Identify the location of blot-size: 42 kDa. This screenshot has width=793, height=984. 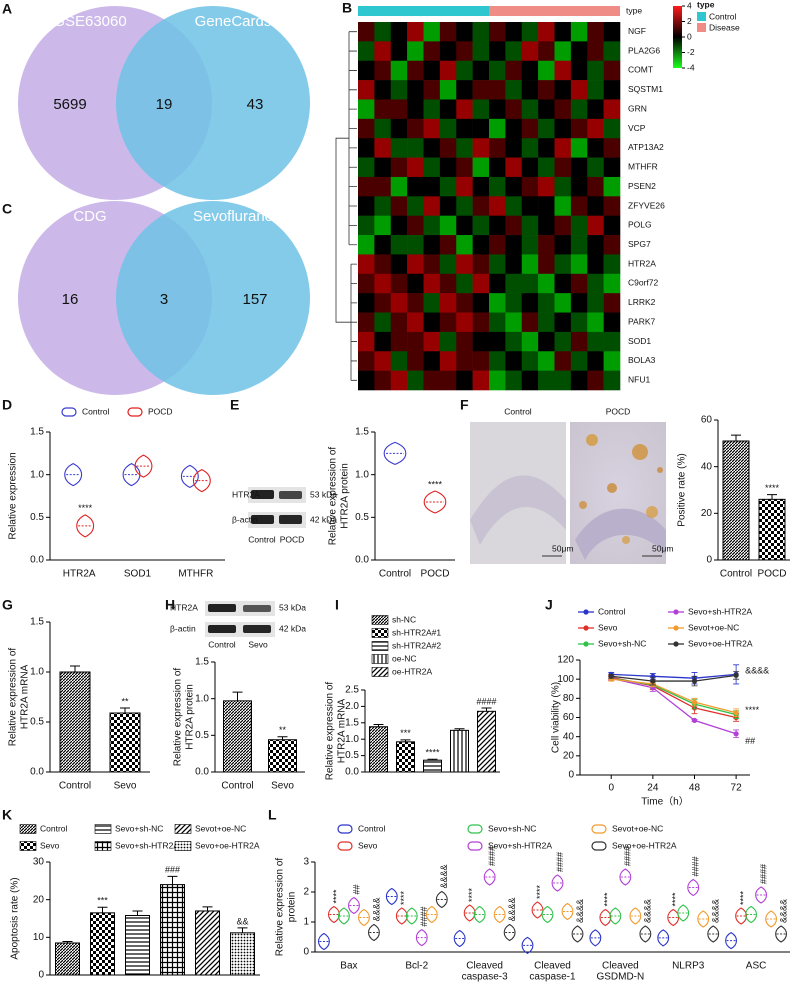
(292, 628).